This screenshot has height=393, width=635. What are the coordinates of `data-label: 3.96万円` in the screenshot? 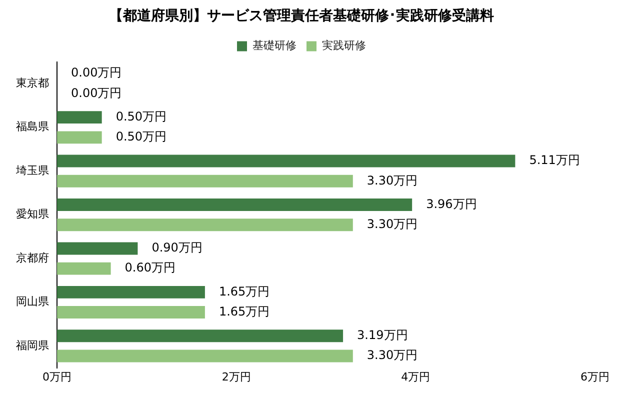 It's located at (451, 203).